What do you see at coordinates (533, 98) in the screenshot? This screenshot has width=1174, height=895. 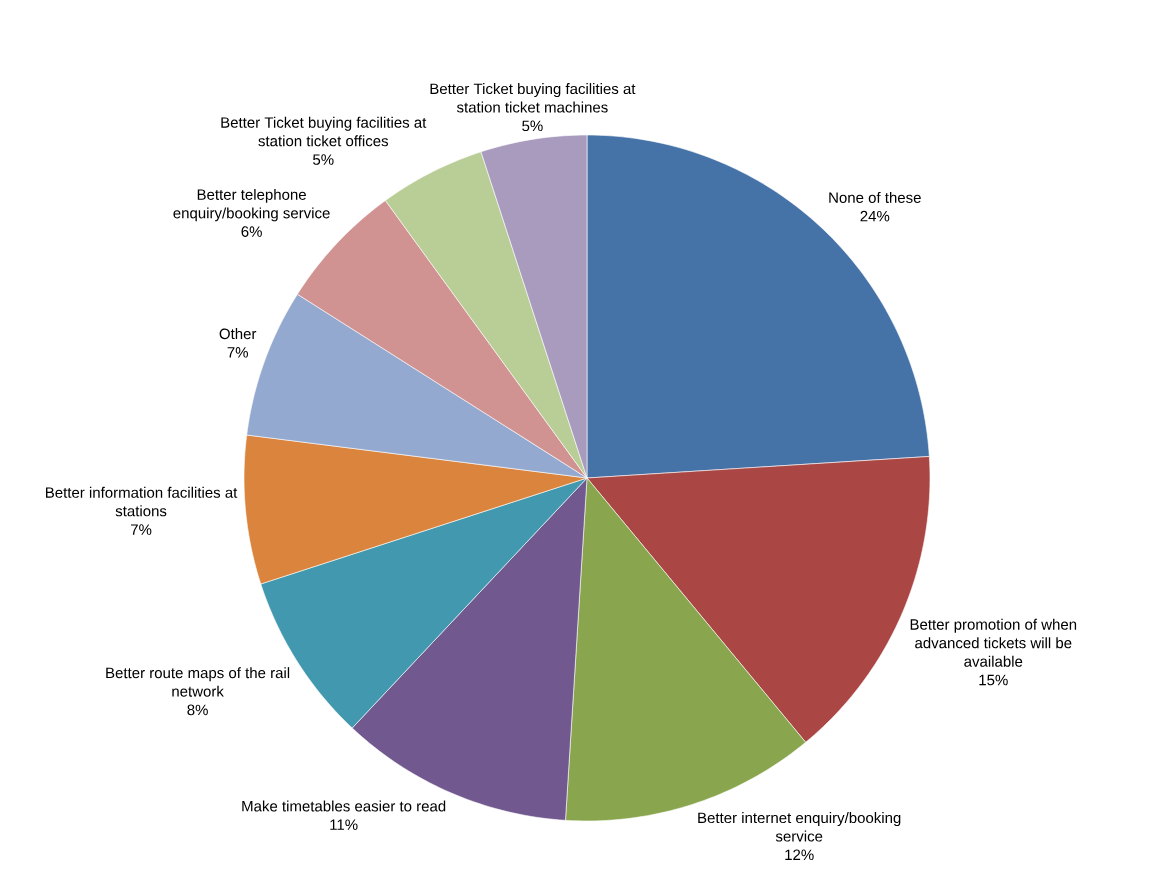 I see `slice-label: Better Ticket buying facilities at station ticket machines` at bounding box center [533, 98].